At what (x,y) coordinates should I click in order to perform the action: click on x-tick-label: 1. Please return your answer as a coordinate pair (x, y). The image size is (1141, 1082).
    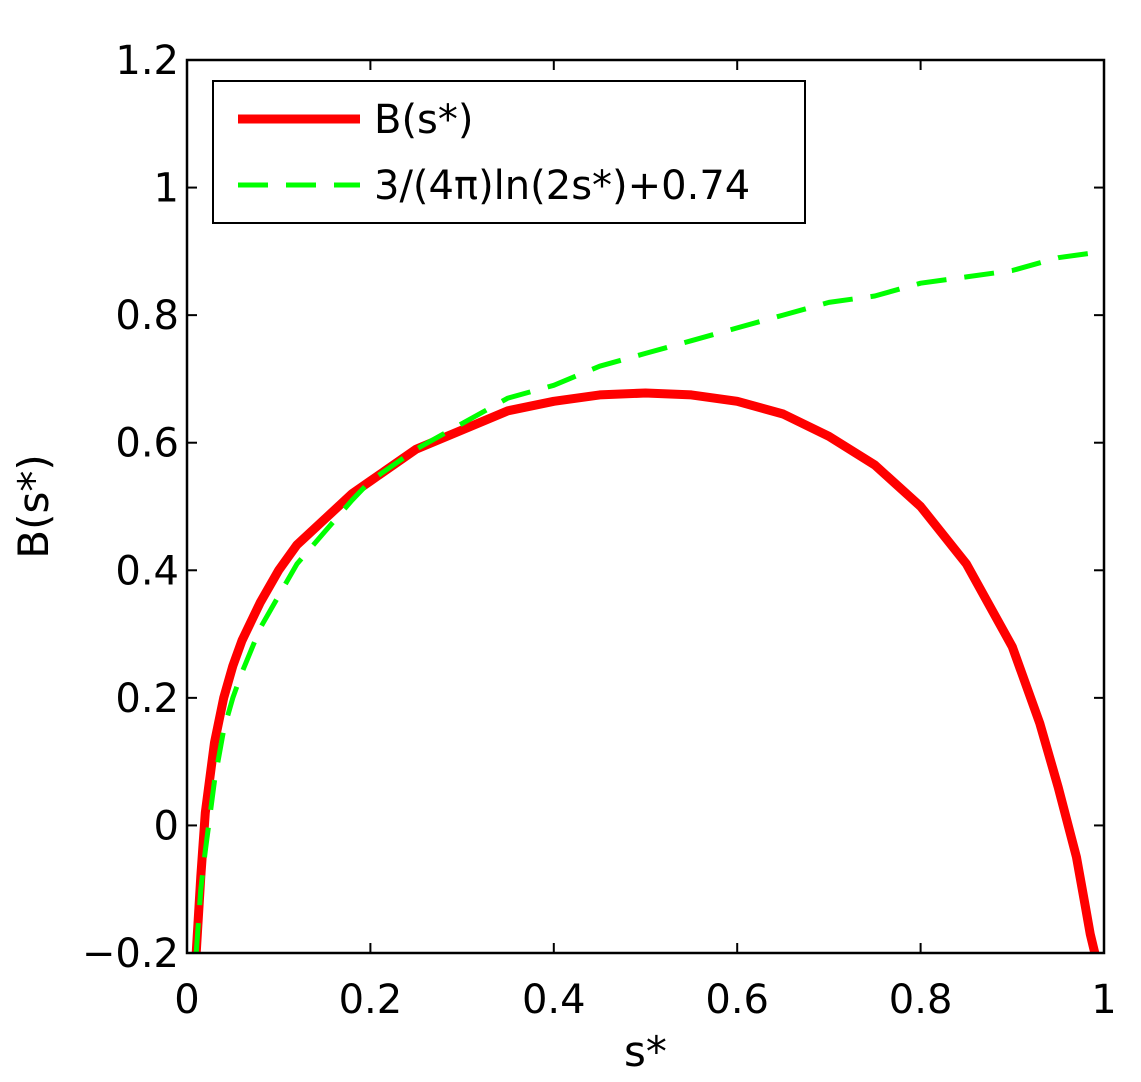
    Looking at the image, I should click on (1103, 1000).